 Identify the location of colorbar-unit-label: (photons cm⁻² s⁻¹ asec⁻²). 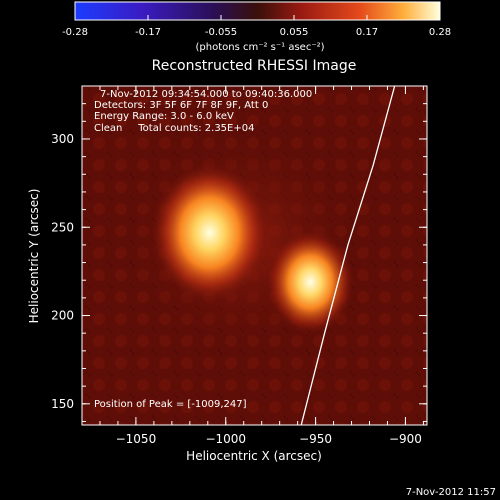
(259, 47).